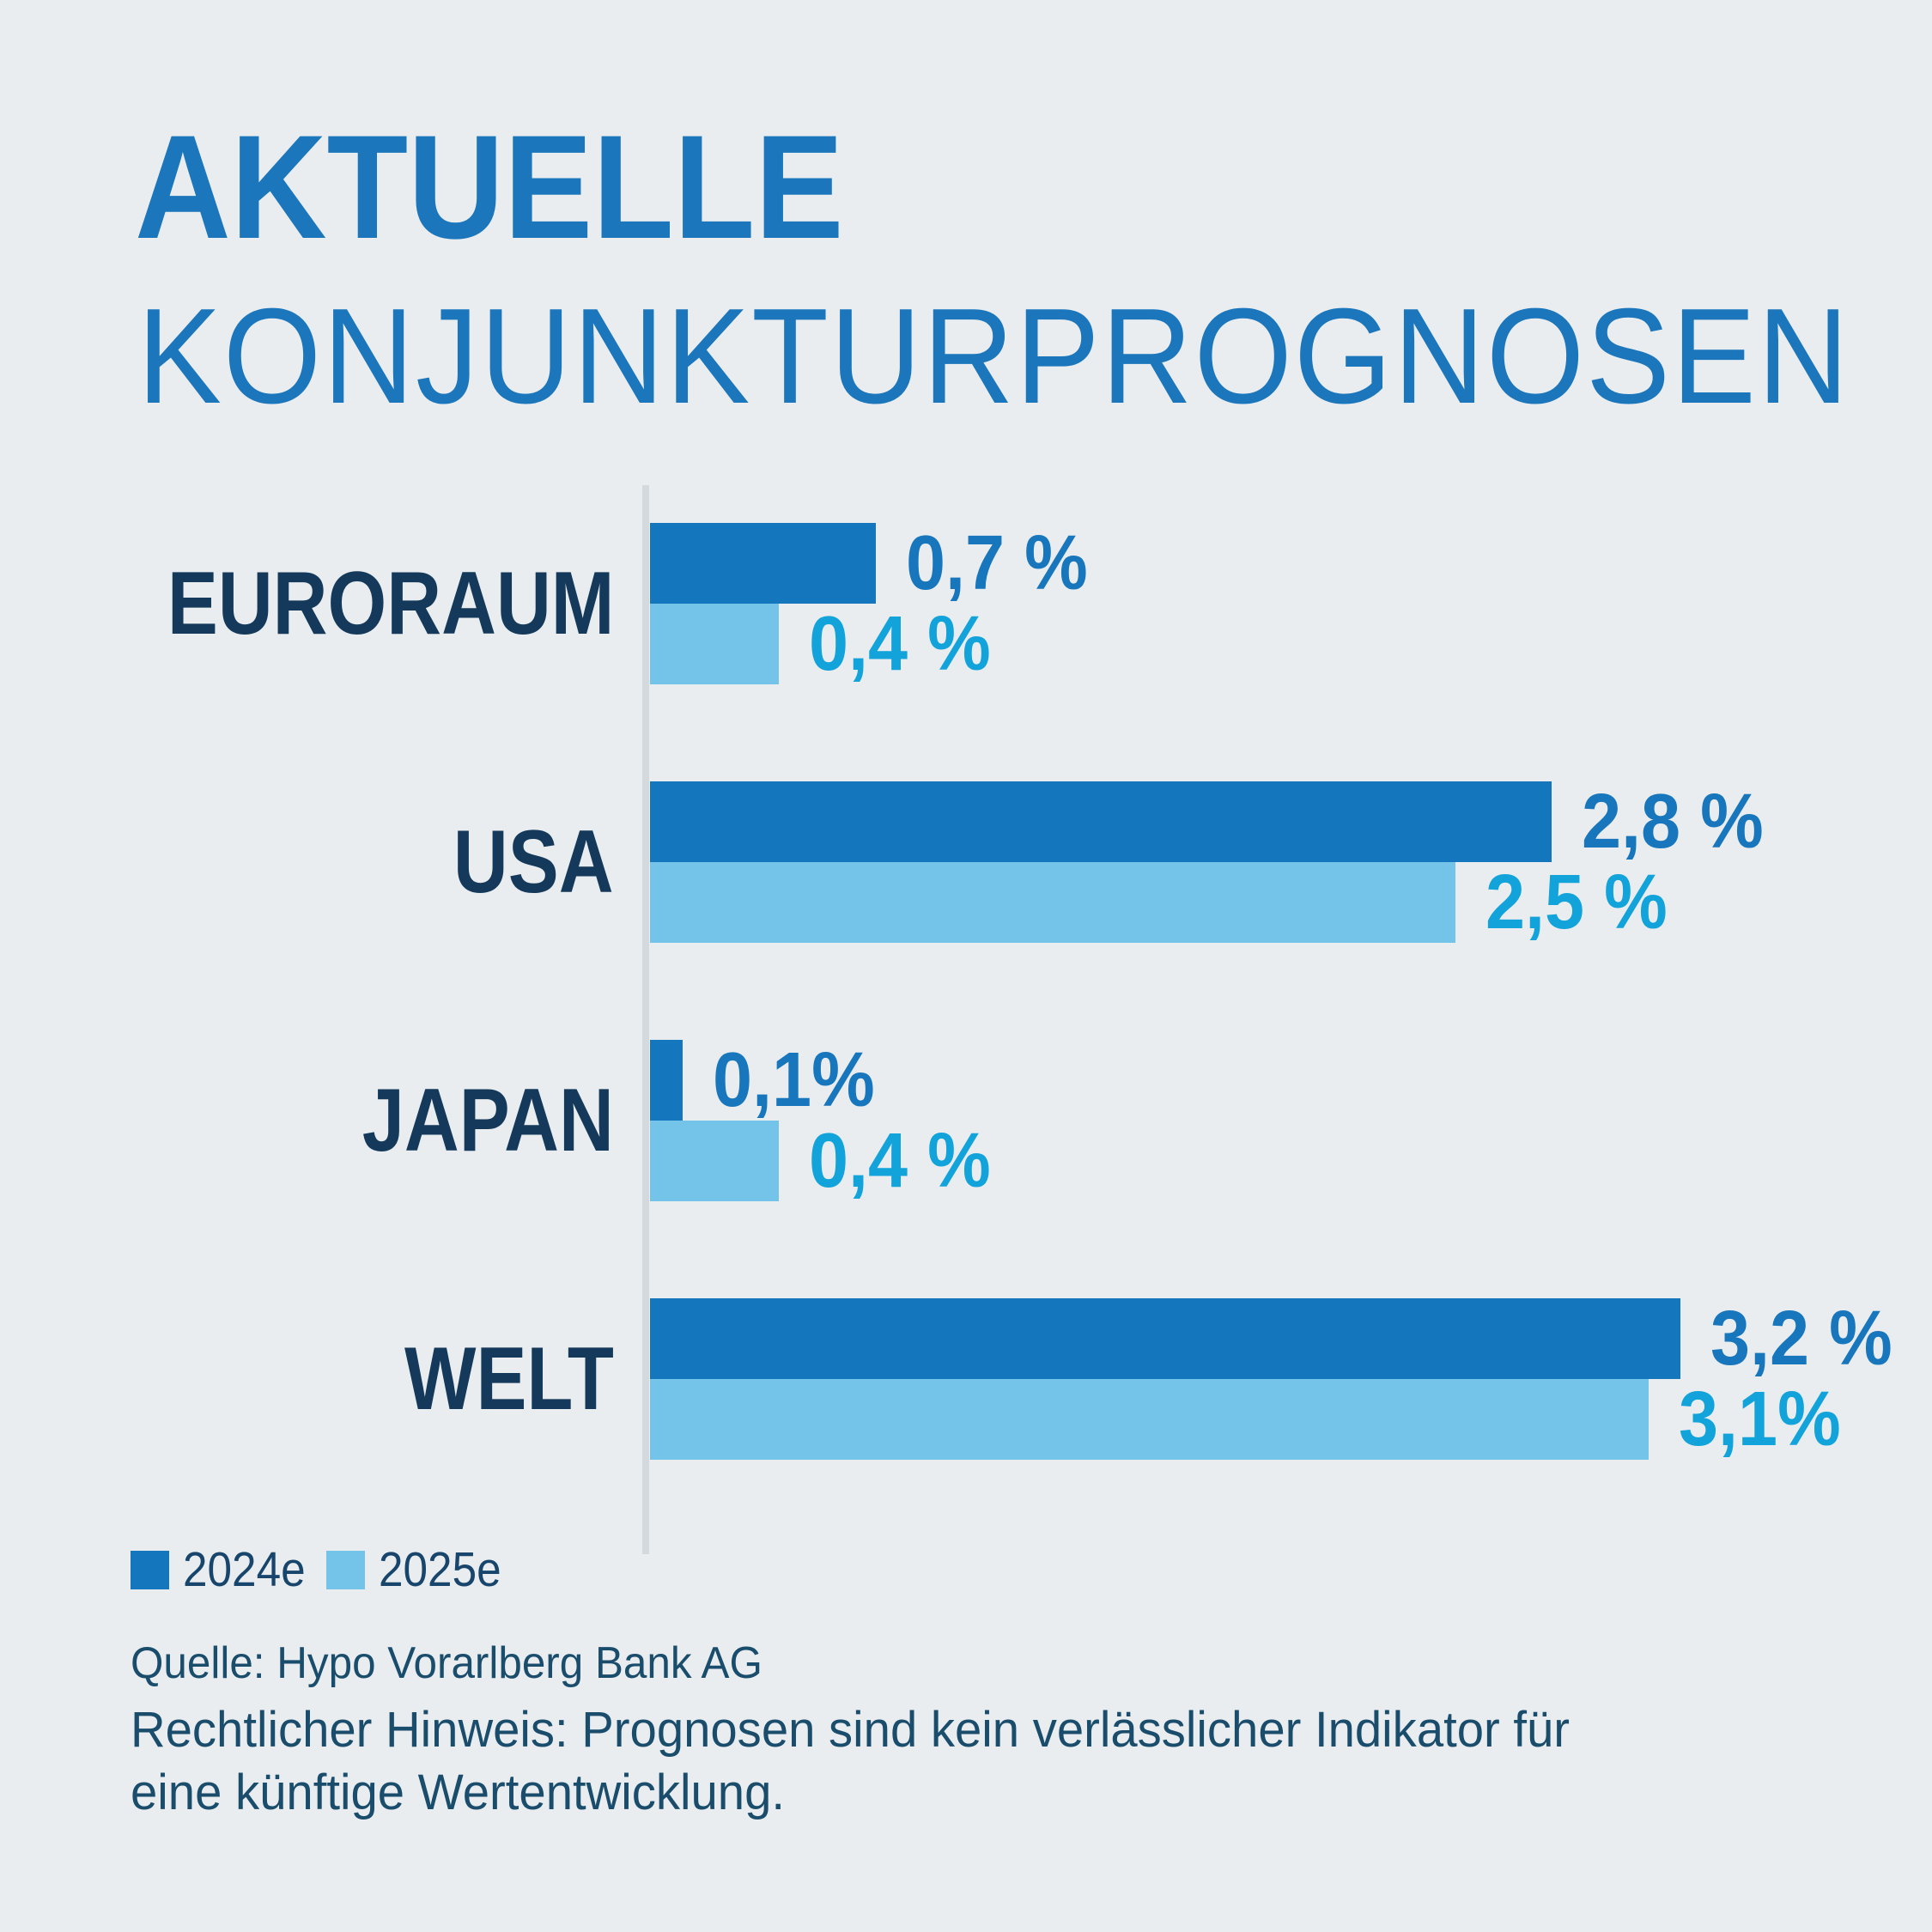 This screenshot has width=1932, height=1932. I want to click on category-label-usa: USA, so click(307, 862).